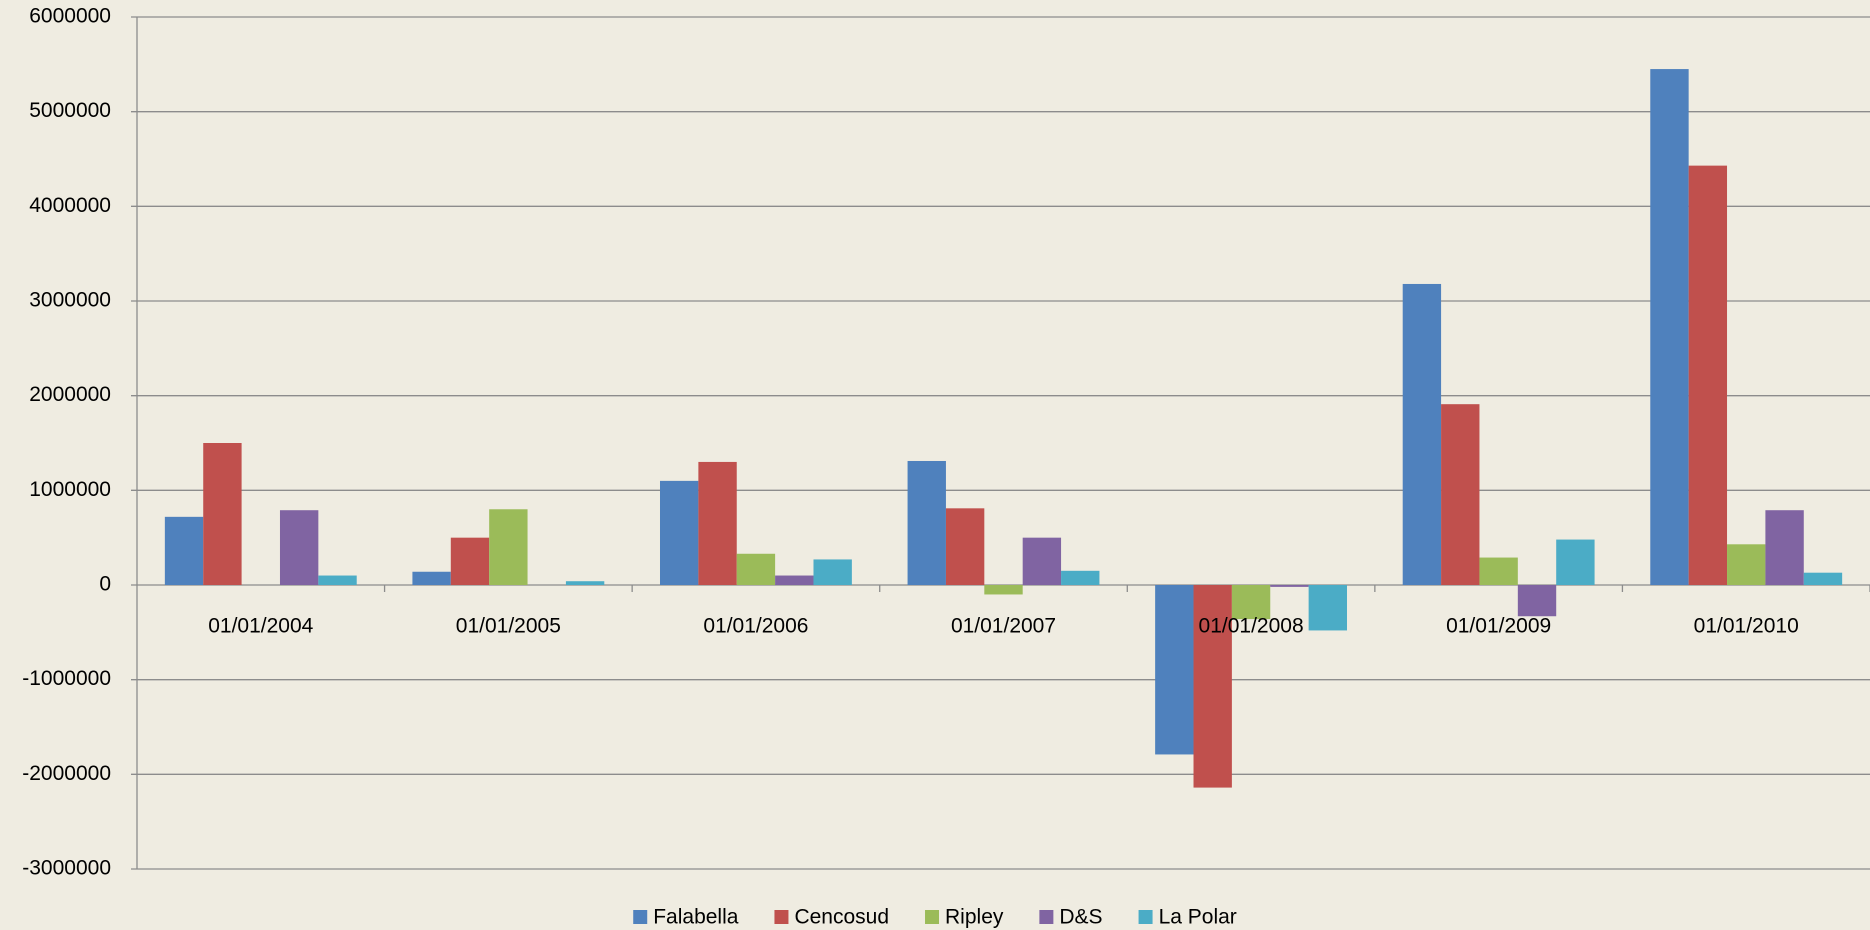 The width and height of the screenshot is (1870, 930). I want to click on x-tick-label: 01/01/2008, so click(1251, 626).